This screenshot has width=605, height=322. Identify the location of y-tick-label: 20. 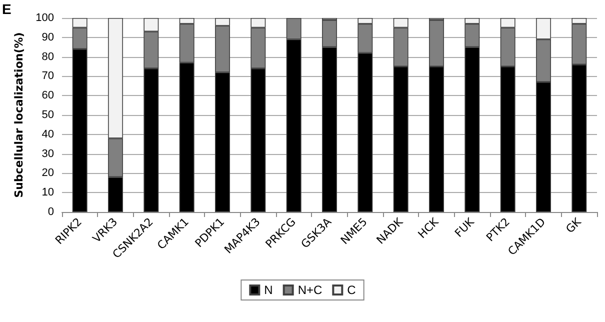
(48, 173).